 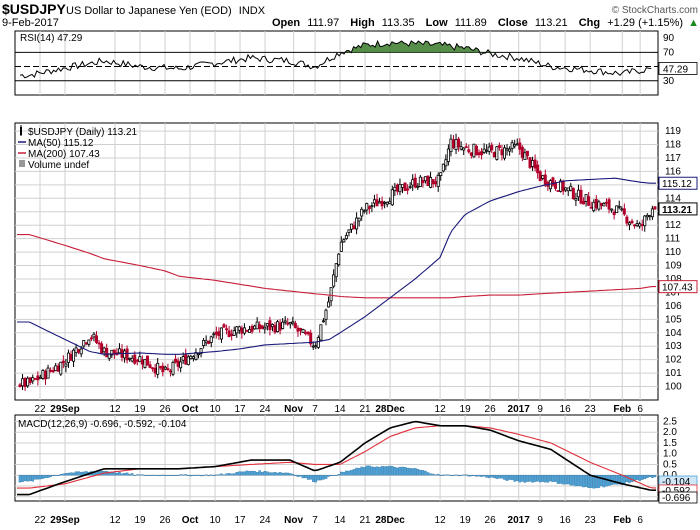 What do you see at coordinates (40, 520) in the screenshot?
I see `x-tick-label: 22` at bounding box center [40, 520].